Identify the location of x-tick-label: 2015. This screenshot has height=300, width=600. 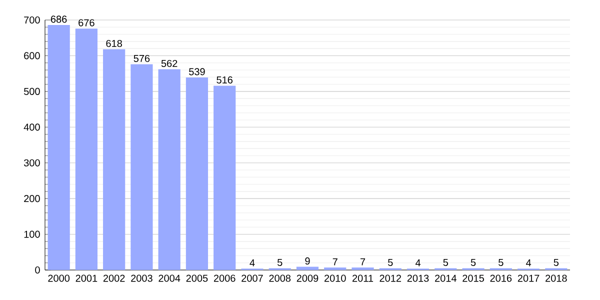
(473, 278).